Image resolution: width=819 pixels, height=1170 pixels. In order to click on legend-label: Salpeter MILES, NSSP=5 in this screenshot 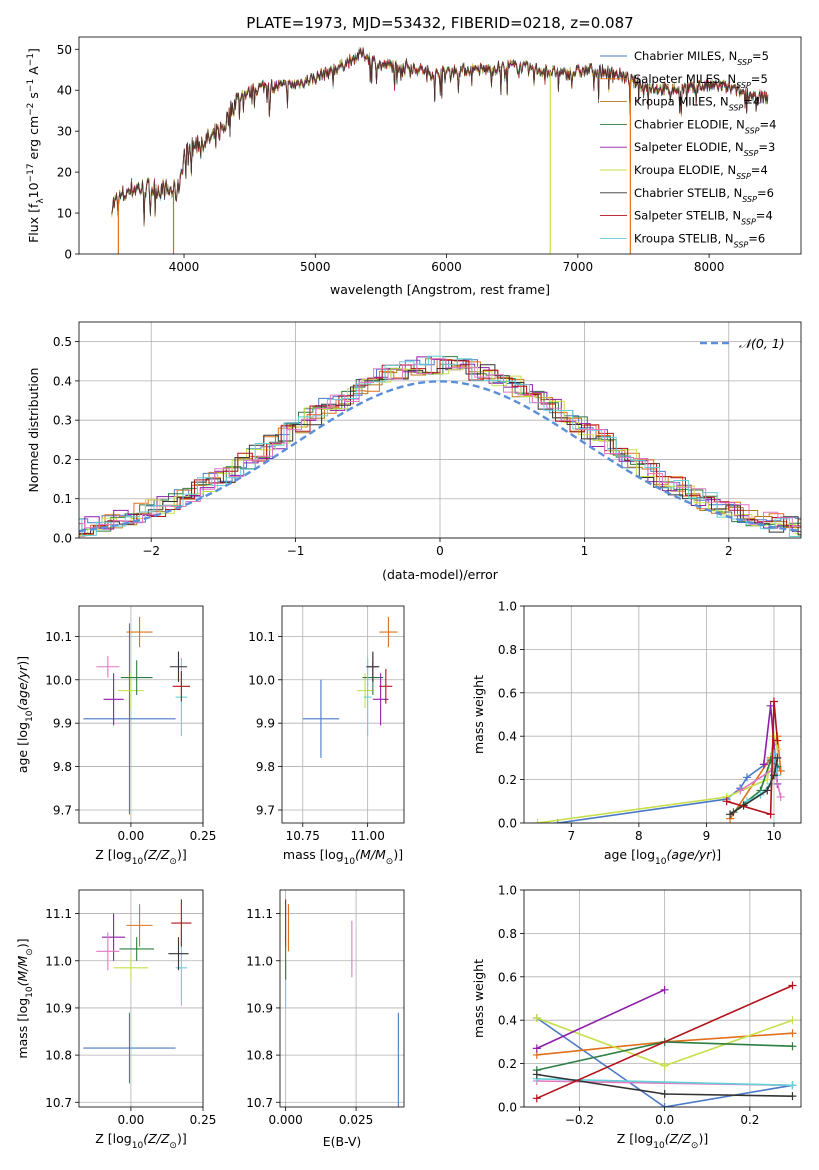, I will do `click(701, 81)`.